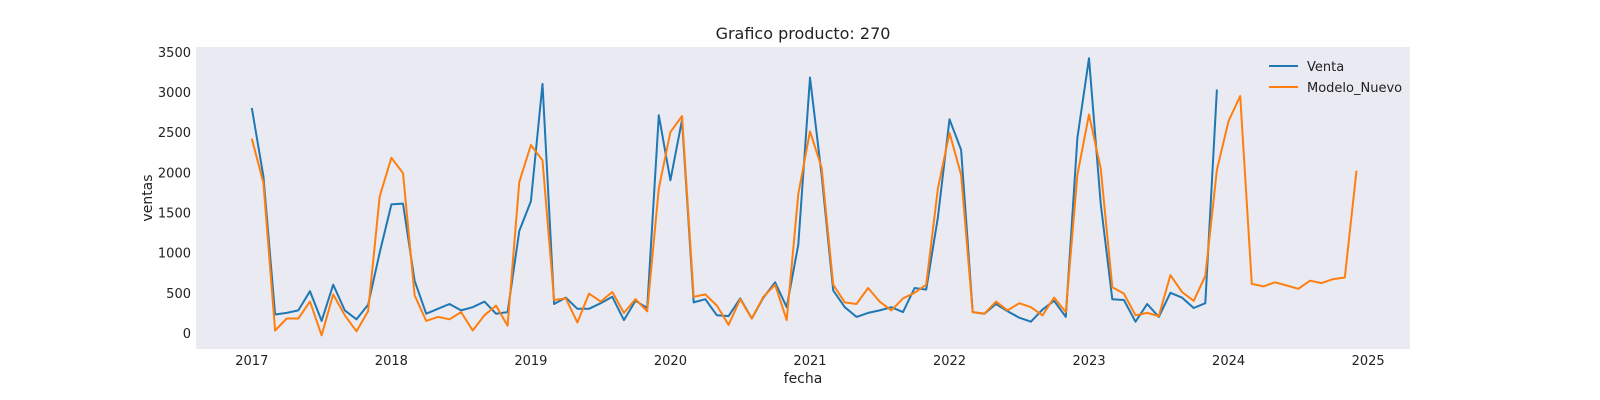  What do you see at coordinates (1228, 361) in the screenshot?
I see `x-tick-label: 2024` at bounding box center [1228, 361].